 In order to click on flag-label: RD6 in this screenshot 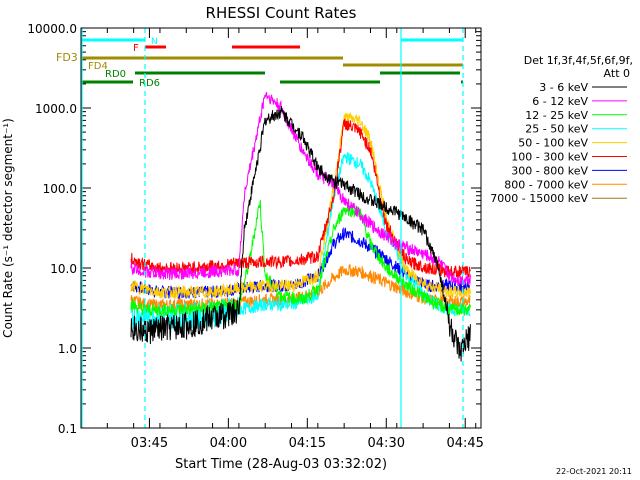, I will do `click(149, 83)`.